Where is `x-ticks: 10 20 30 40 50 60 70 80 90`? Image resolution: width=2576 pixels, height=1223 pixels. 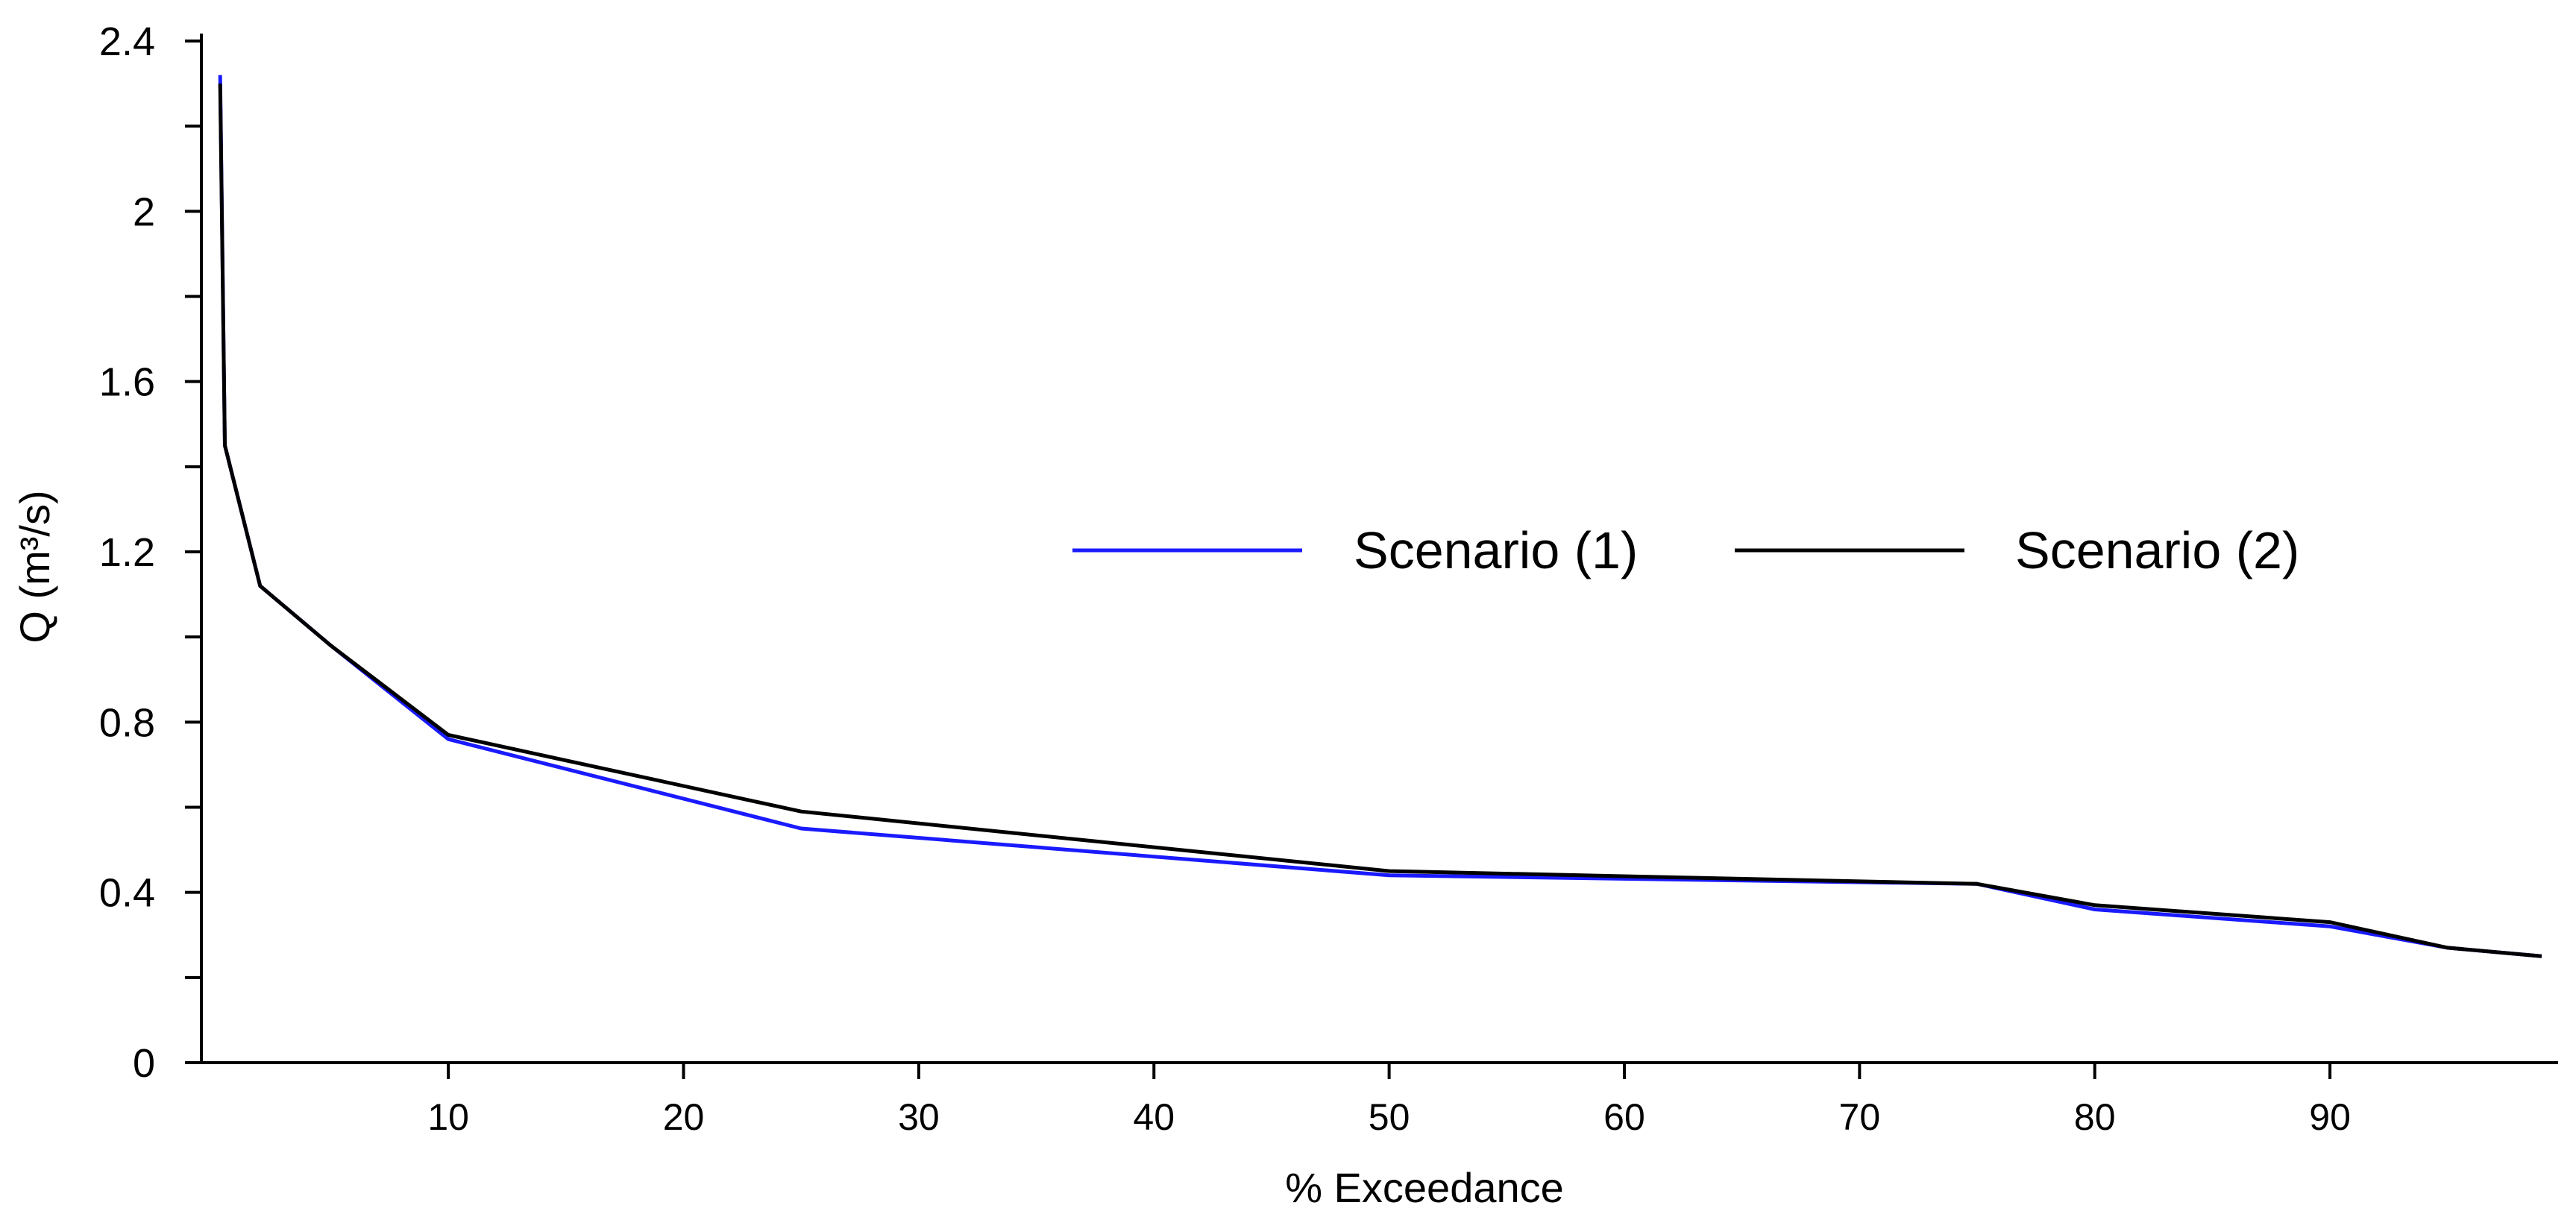 x-ticks: 10 20 30 40 50 60 70 80 90 is located at coordinates (1389, 1100).